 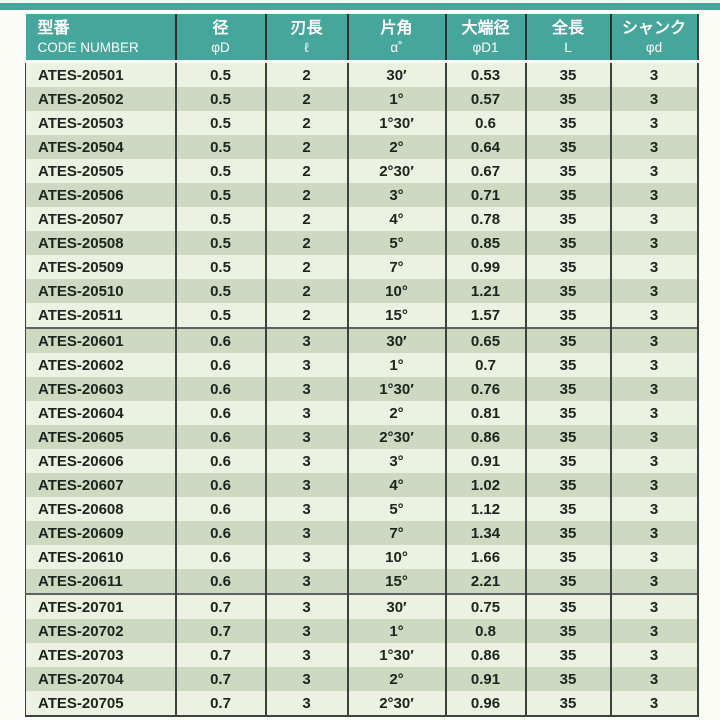 I want to click on table-row: ATES-20610 0.6 3 10° 1.66 35 3, so click(x=362, y=557).